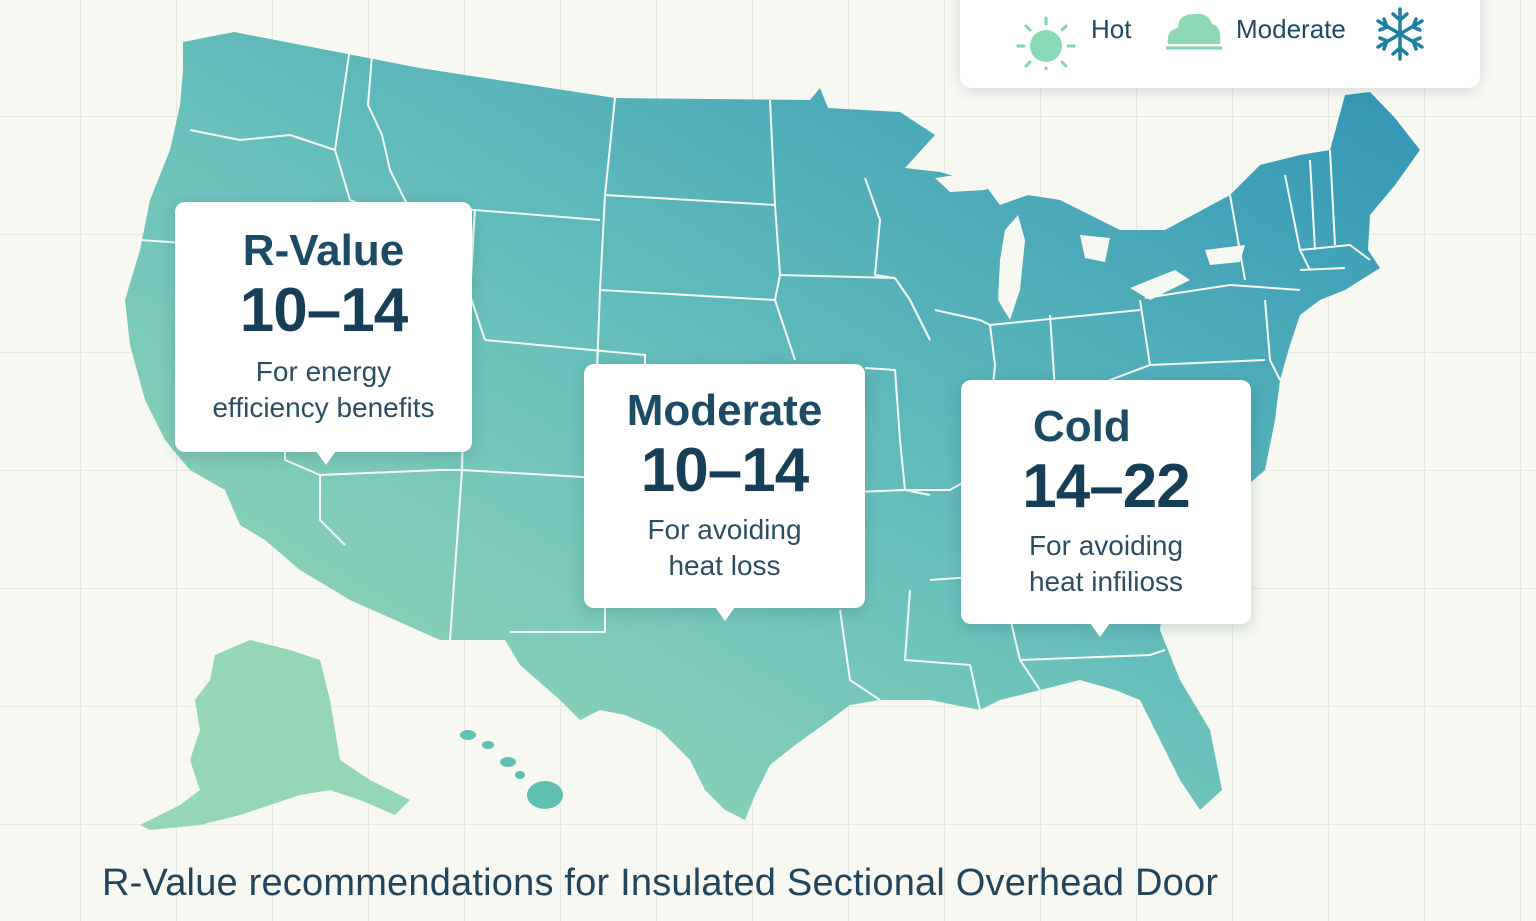 Image resolution: width=1536 pixels, height=921 pixels. I want to click on sun-icon, so click(1046, 38).